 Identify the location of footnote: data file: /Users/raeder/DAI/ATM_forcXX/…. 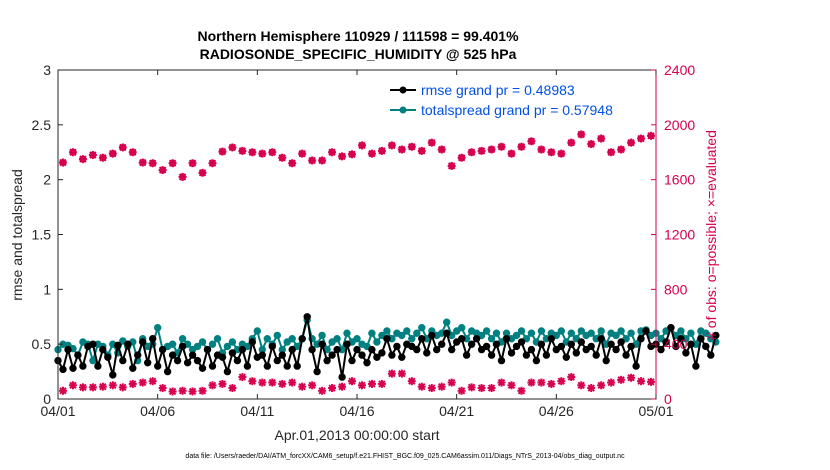
(405, 456).